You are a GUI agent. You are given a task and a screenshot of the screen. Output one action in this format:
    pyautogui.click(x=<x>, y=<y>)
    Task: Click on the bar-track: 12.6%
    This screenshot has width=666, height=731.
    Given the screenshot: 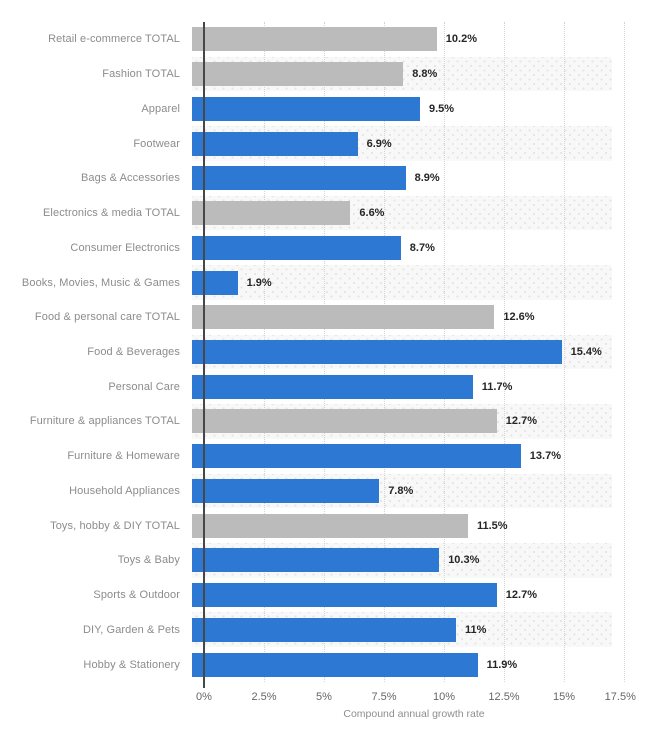 What is the action you would take?
    pyautogui.click(x=402, y=317)
    